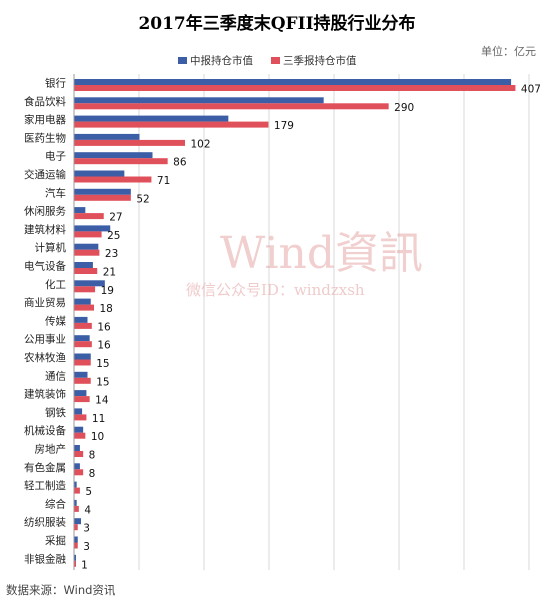 This screenshot has height=604, width=554. I want to click on category-label: 农林牧渔, so click(45, 357).